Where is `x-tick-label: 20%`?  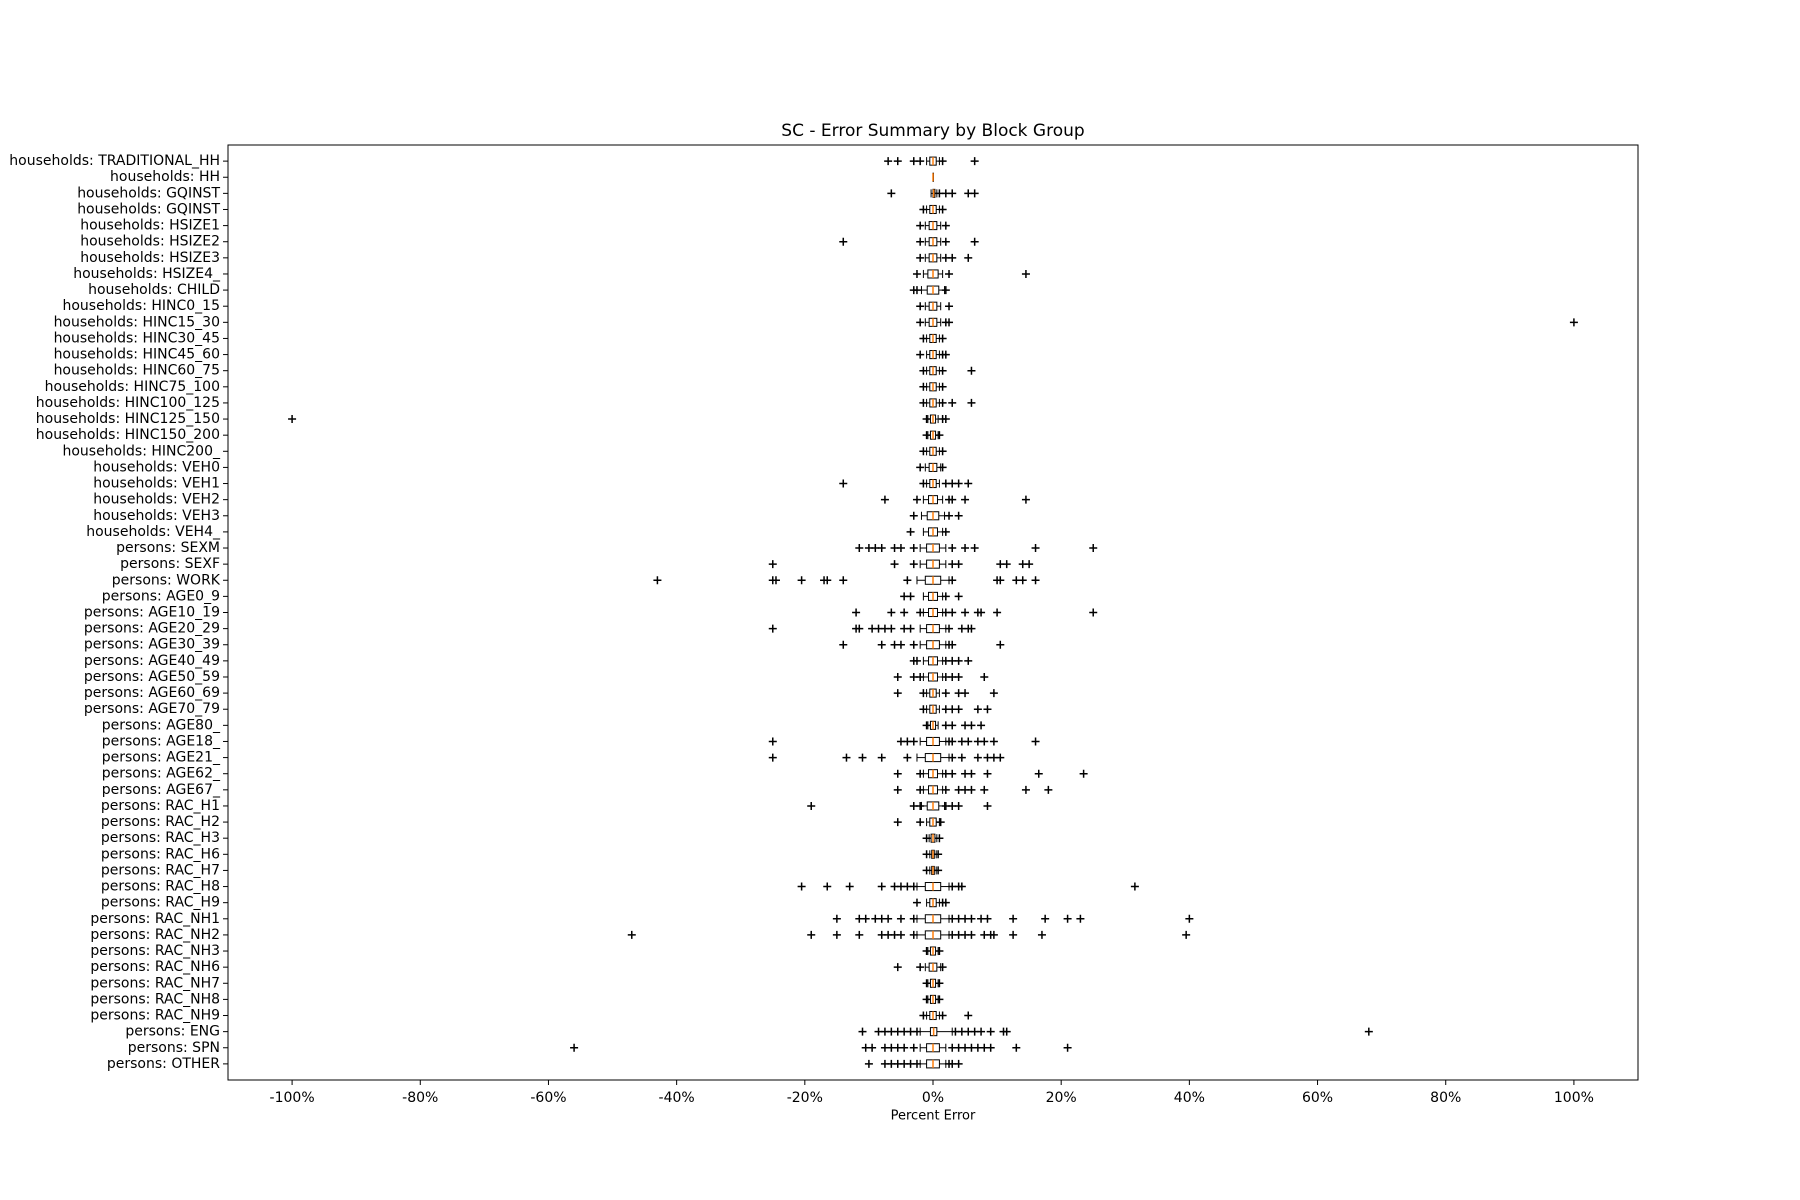 x-tick-label: 20% is located at coordinates (1061, 1098).